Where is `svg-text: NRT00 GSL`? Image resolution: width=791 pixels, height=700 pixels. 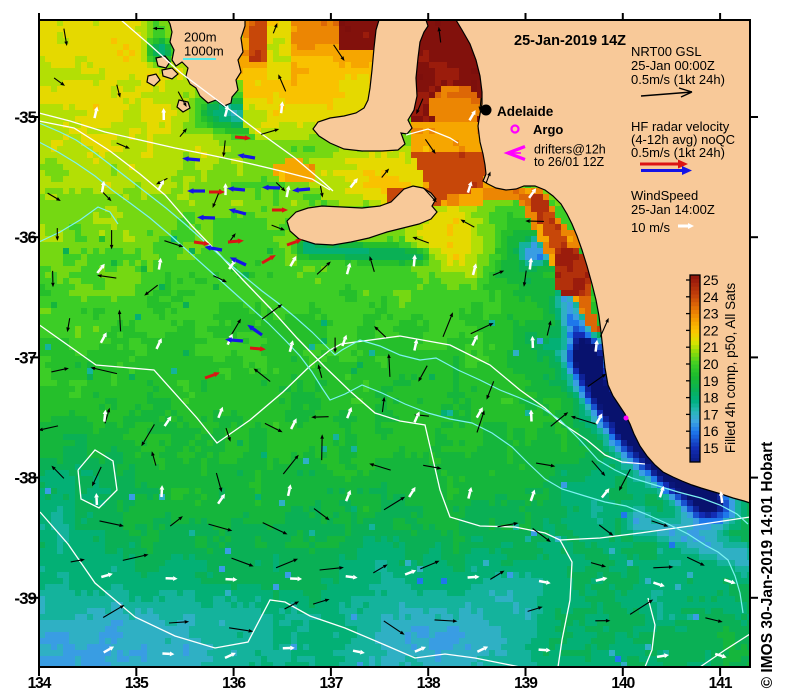 svg-text: NRT00 GSL is located at coordinates (666, 51).